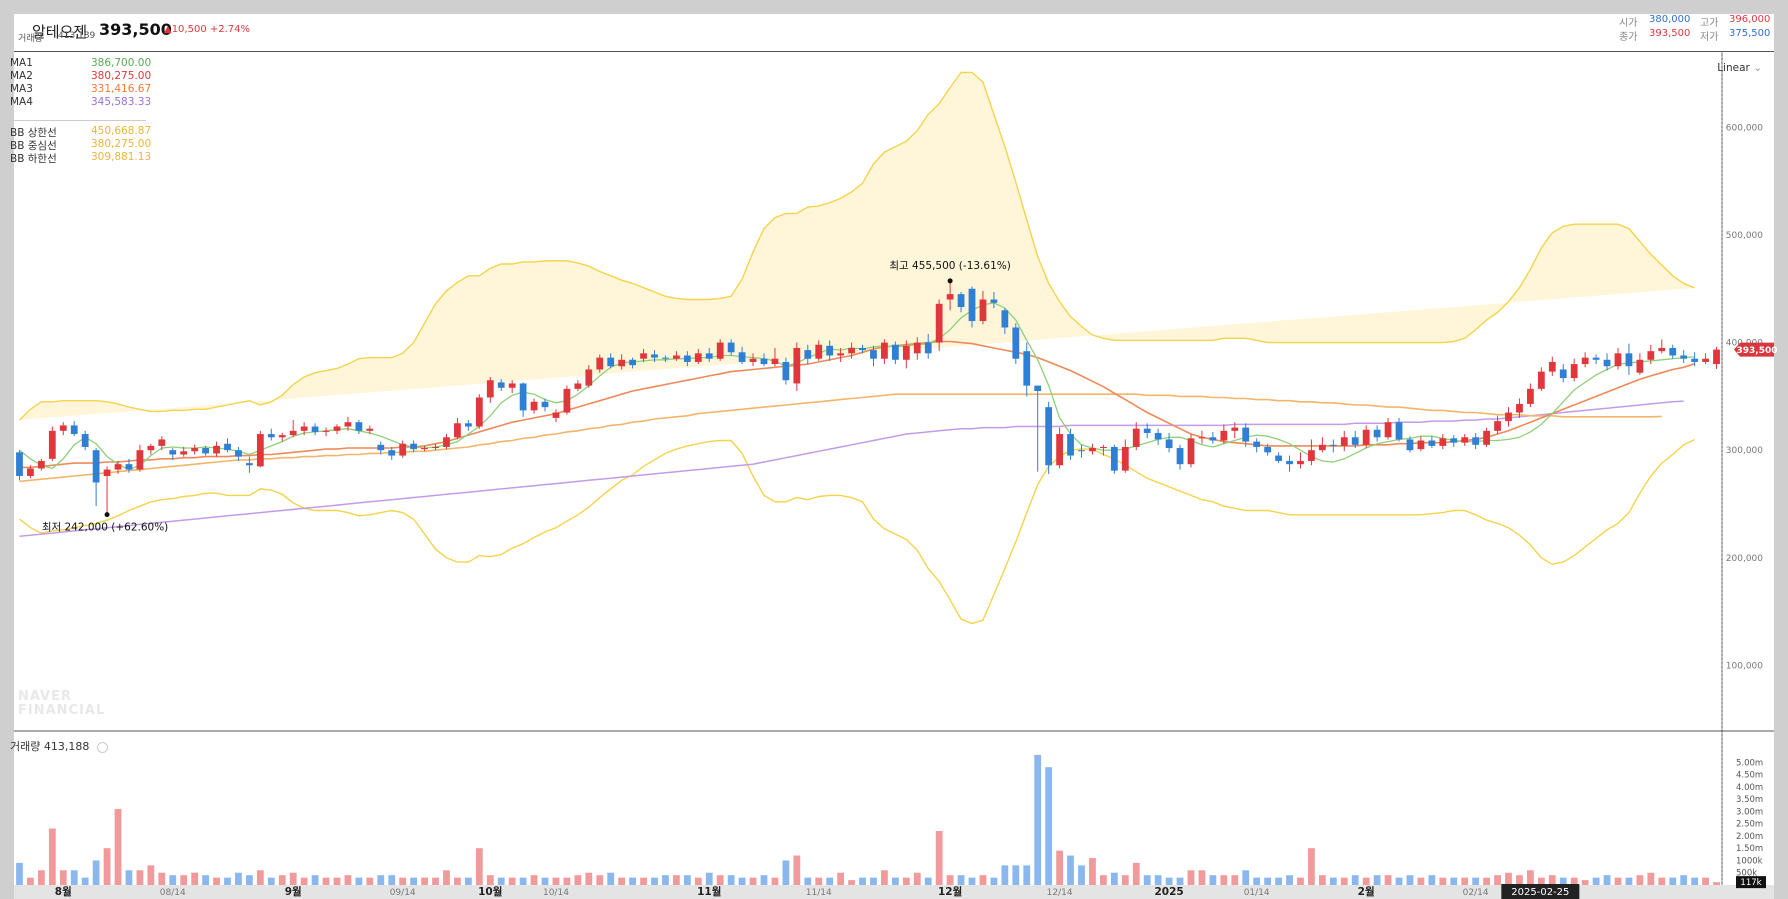  Describe the element at coordinates (33, 146) in the screenshot. I see `legend-bb-center-name: BB 중심선` at that location.